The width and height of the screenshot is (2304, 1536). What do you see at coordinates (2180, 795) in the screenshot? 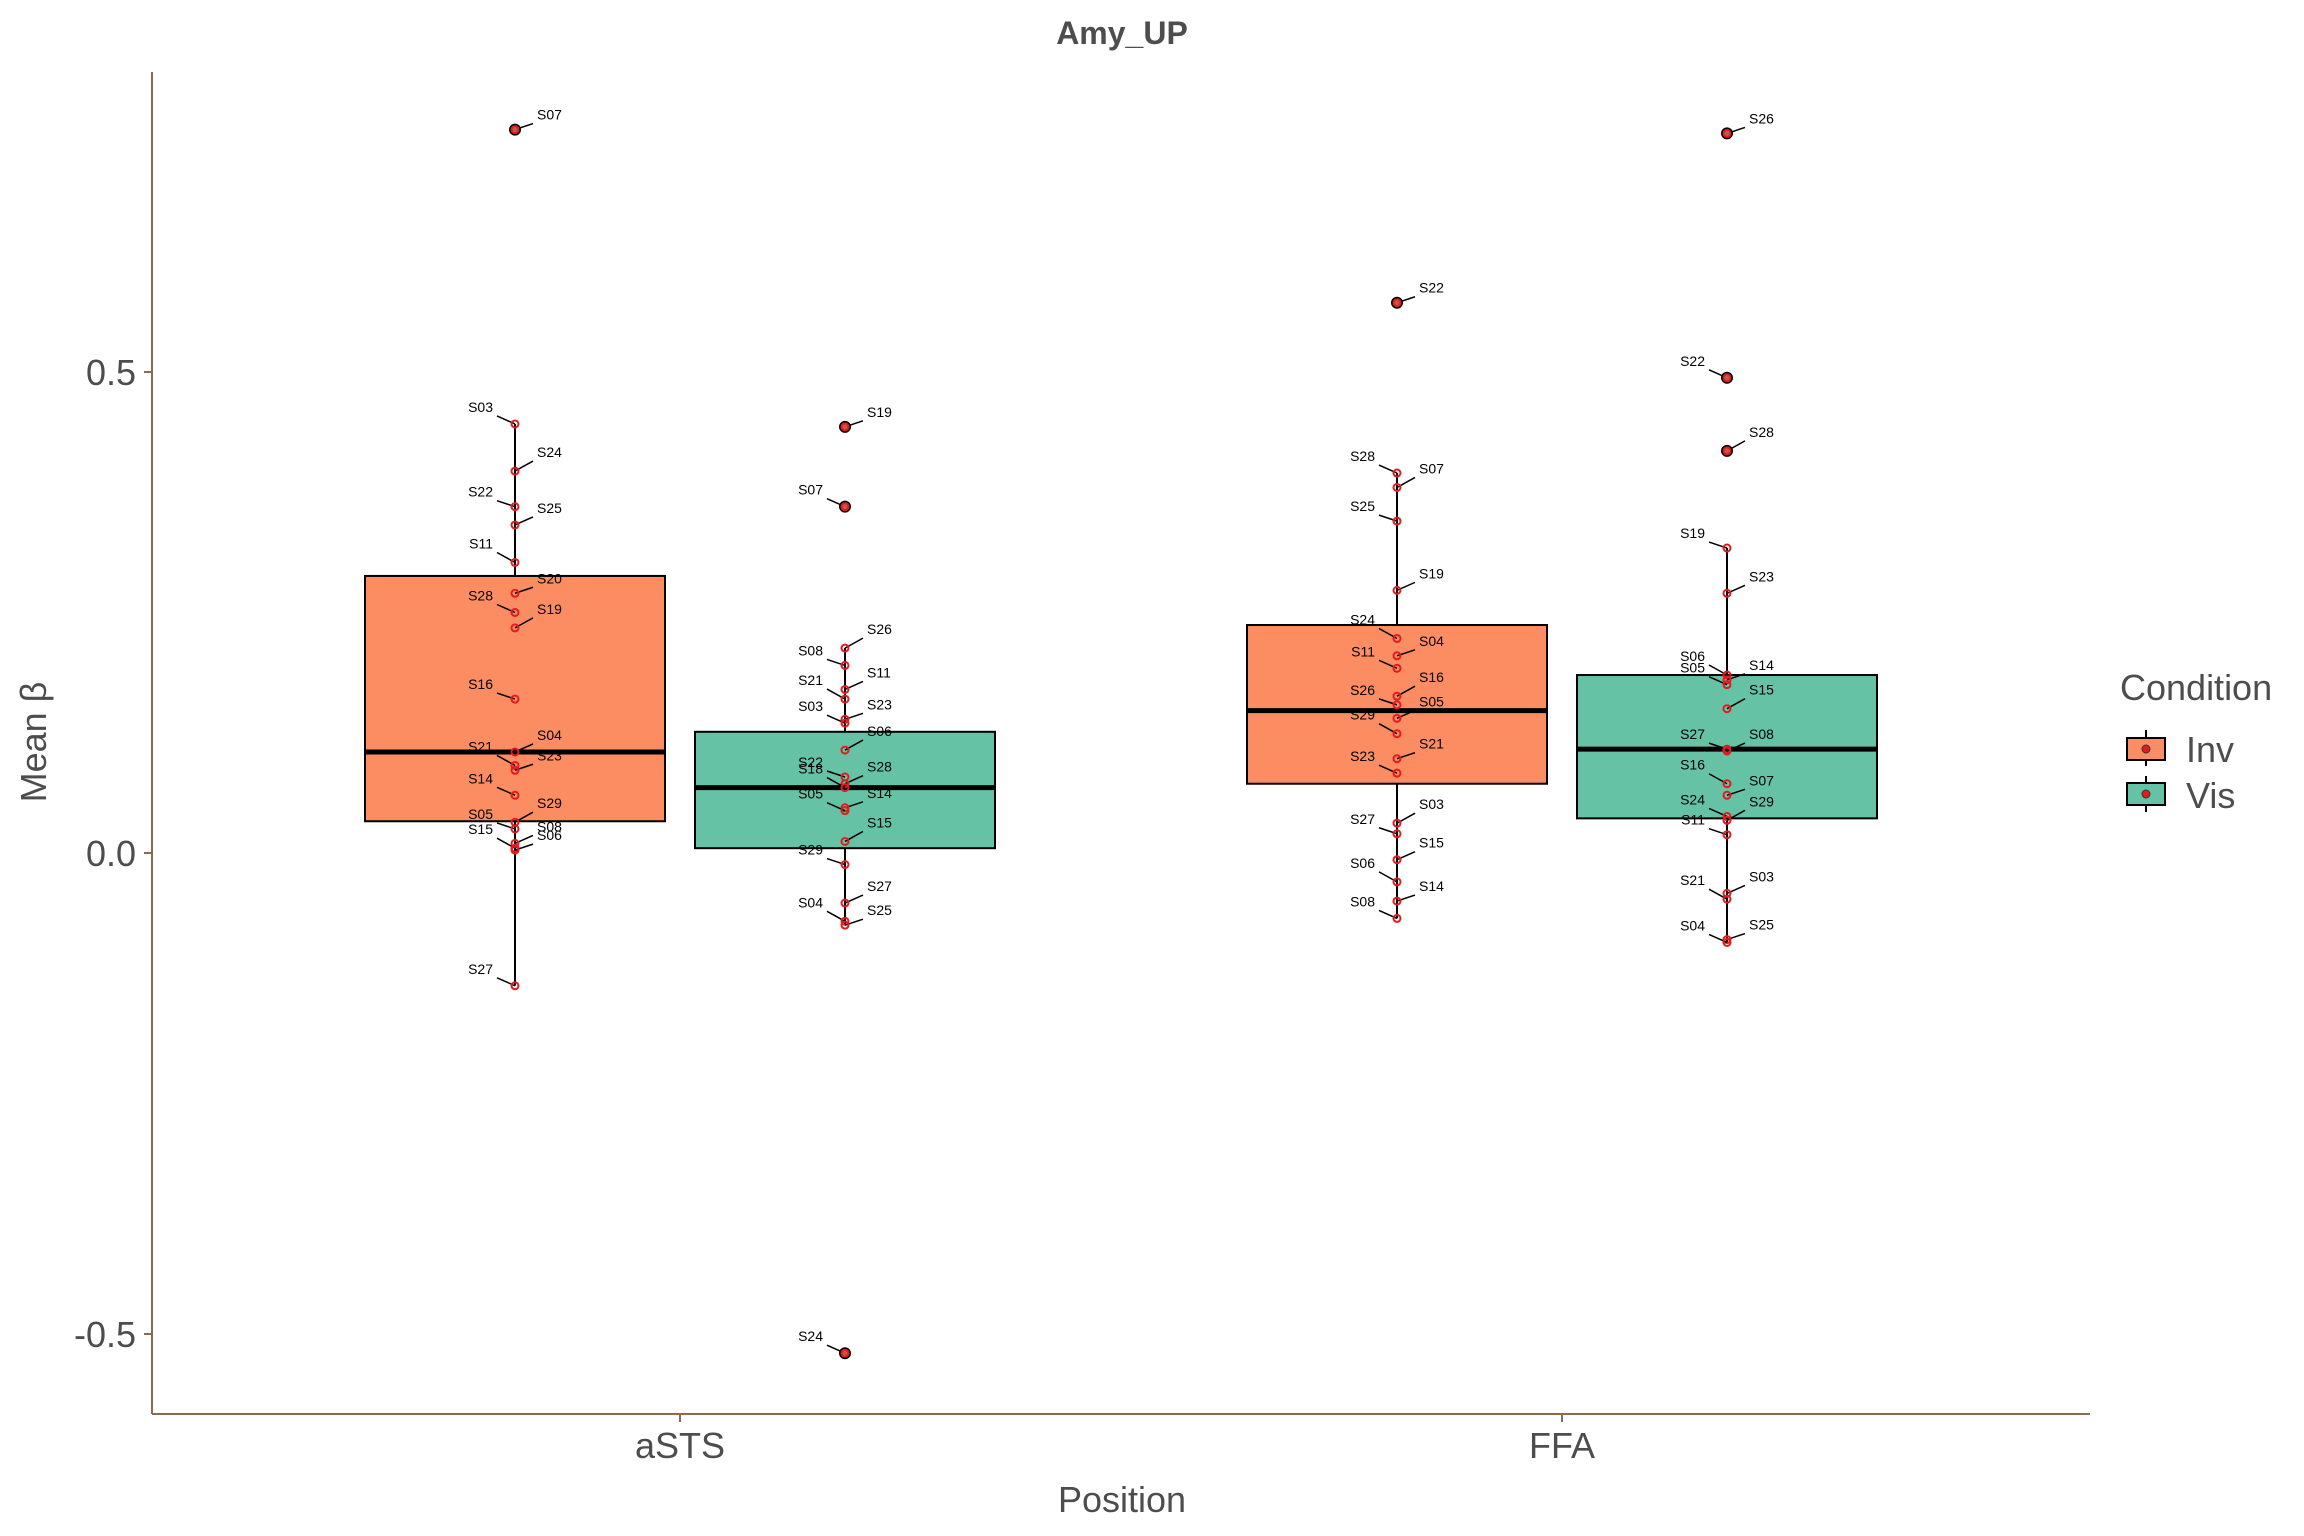
I see `legend-entry-vis: Vis` at bounding box center [2180, 795].